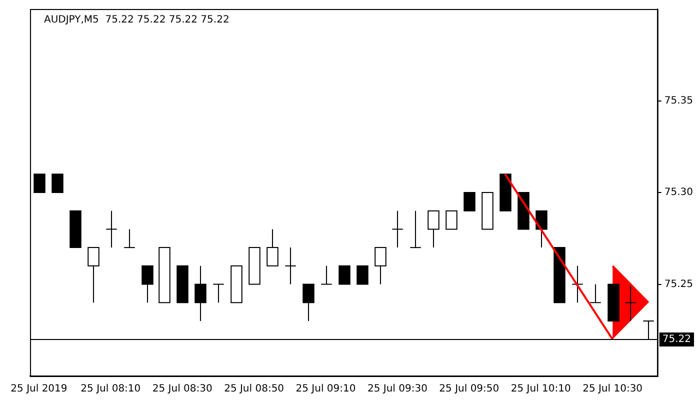 This screenshot has height=400, width=700. What do you see at coordinates (540, 389) in the screenshot?
I see `x-tick-label: 25 Jul 10:10` at bounding box center [540, 389].